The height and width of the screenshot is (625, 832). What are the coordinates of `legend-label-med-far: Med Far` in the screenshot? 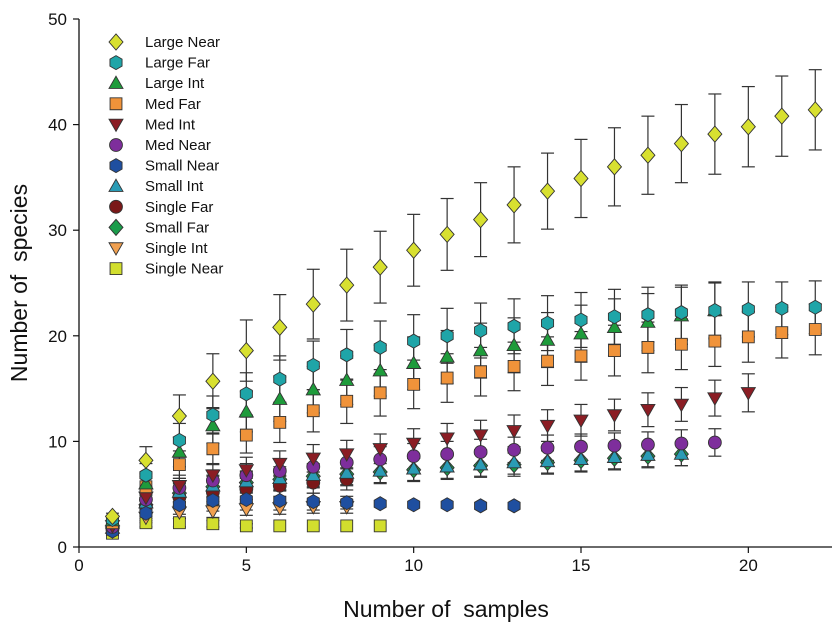 It's located at (173, 104).